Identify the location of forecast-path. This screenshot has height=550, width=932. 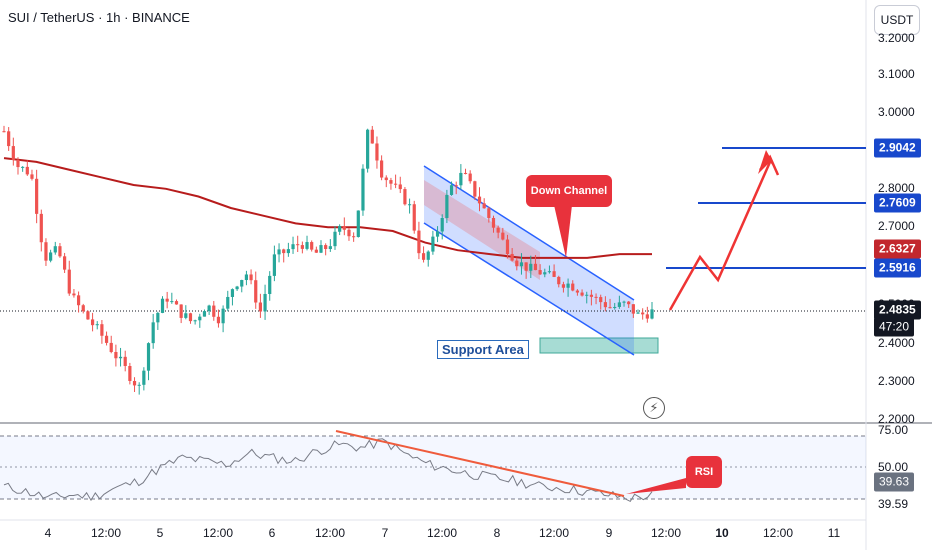
(720, 236).